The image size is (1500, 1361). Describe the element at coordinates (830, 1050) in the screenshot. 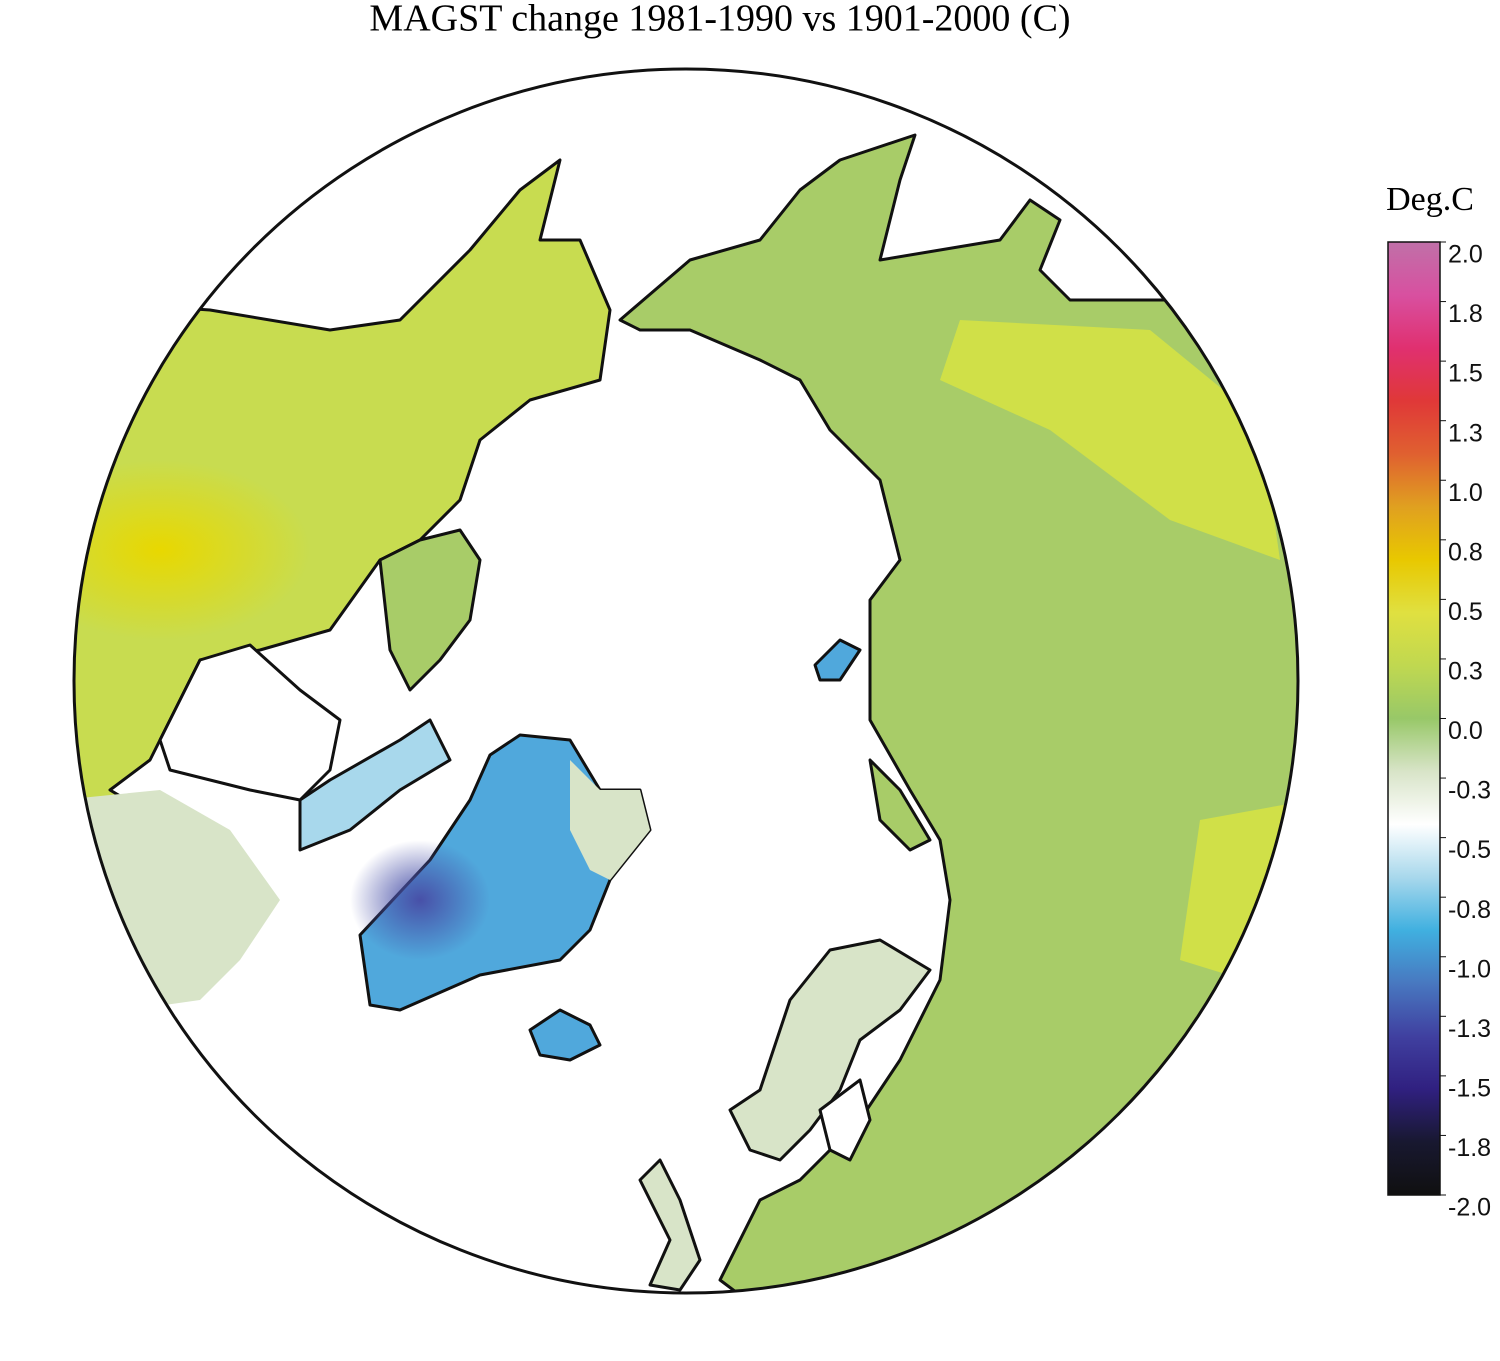

I see `scandinavia` at that location.